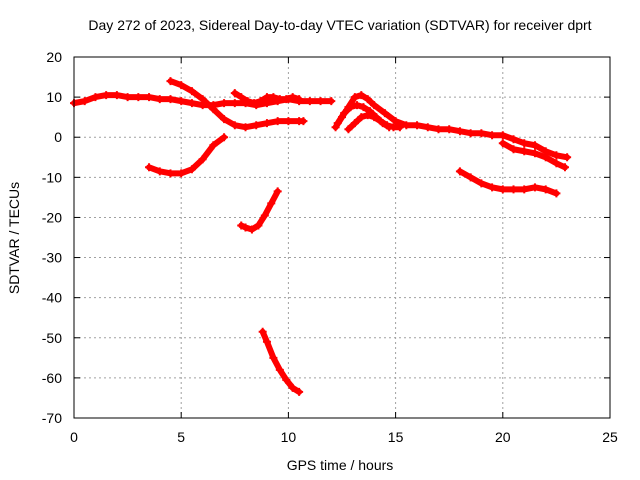  What do you see at coordinates (52, 177) in the screenshot?
I see `y-tick-label: -10` at bounding box center [52, 177].